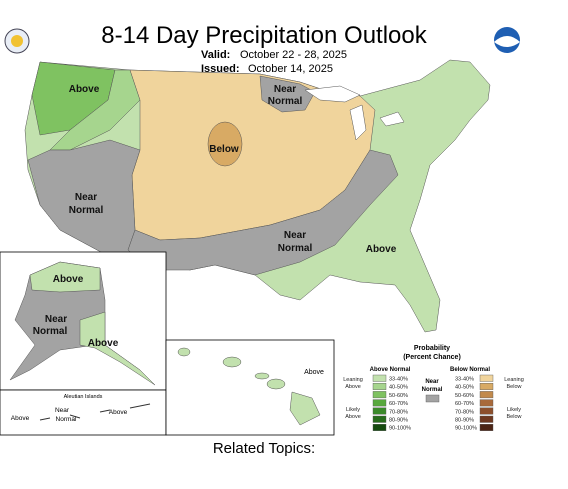 This screenshot has width=568, height=489. Describe the element at coordinates (264, 35) in the screenshot. I see `title: 8-14 Day Precipitation Outlook` at that location.